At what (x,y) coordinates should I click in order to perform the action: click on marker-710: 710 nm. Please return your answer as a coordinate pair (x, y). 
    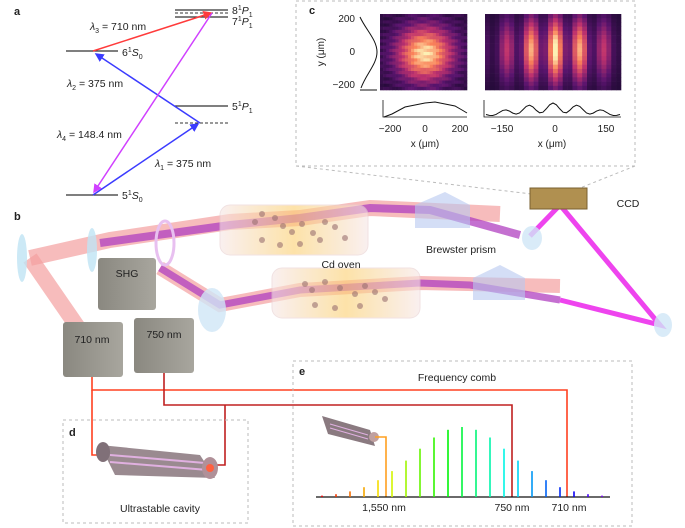
    Looking at the image, I should click on (568, 508).